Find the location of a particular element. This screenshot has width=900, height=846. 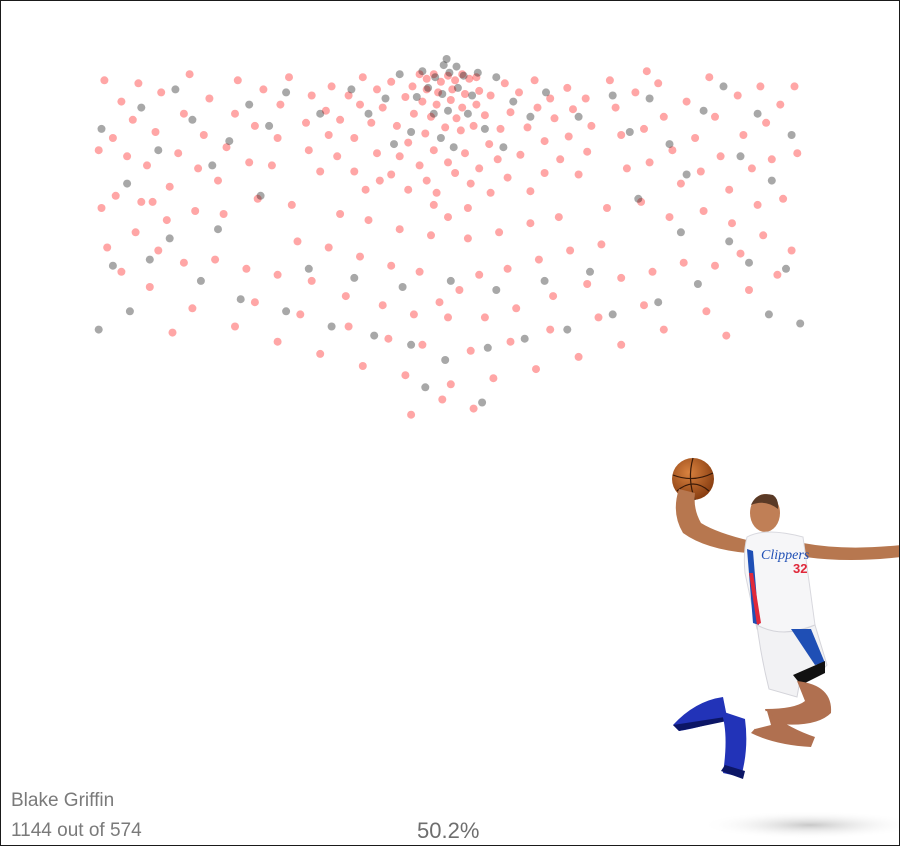

player-name: Blake Griffin is located at coordinates (63, 800).